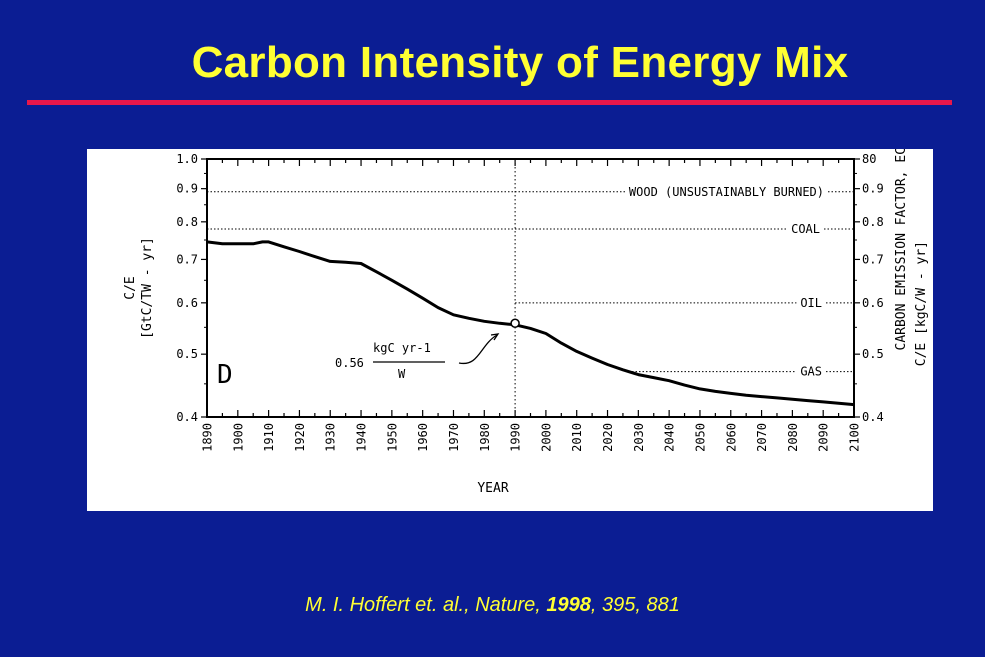 The height and width of the screenshot is (657, 985). Describe the element at coordinates (635, 605) in the screenshot. I see `citation-rest: , 395, 881` at that location.